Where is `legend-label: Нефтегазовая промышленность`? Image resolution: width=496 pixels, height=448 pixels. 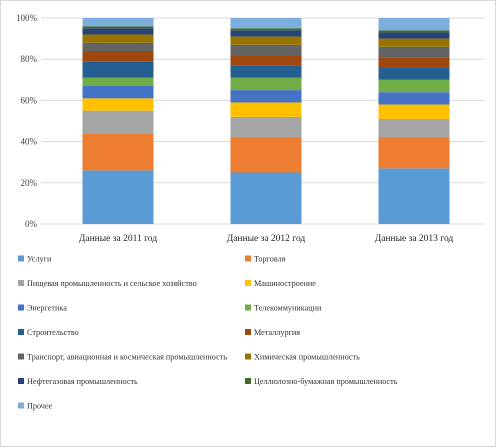
legend-label: Нефтегазовая промышленность is located at coordinates (82, 381).